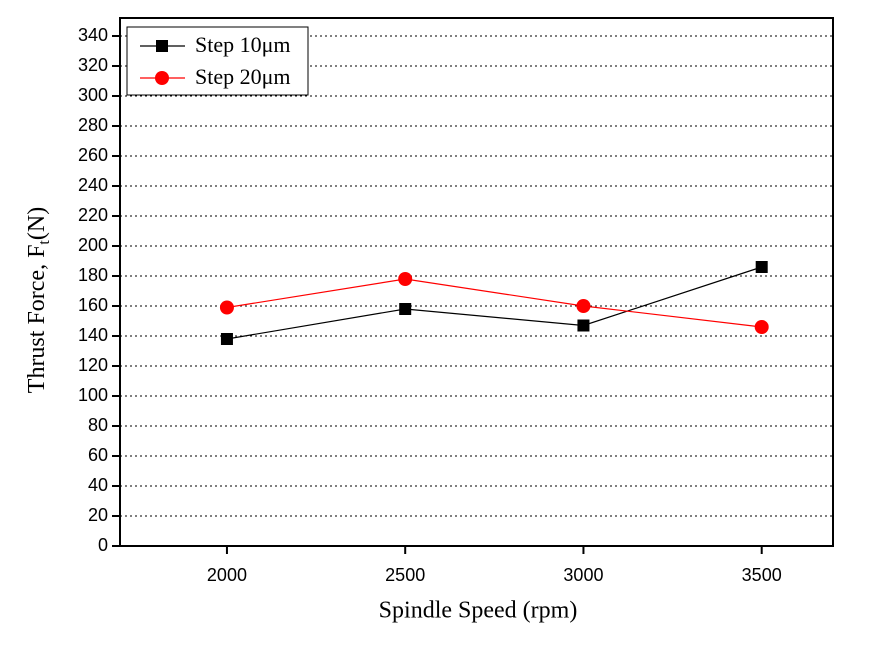 The width and height of the screenshot is (870, 648). Describe the element at coordinates (98, 455) in the screenshot. I see `y-tick-label: 60` at that location.